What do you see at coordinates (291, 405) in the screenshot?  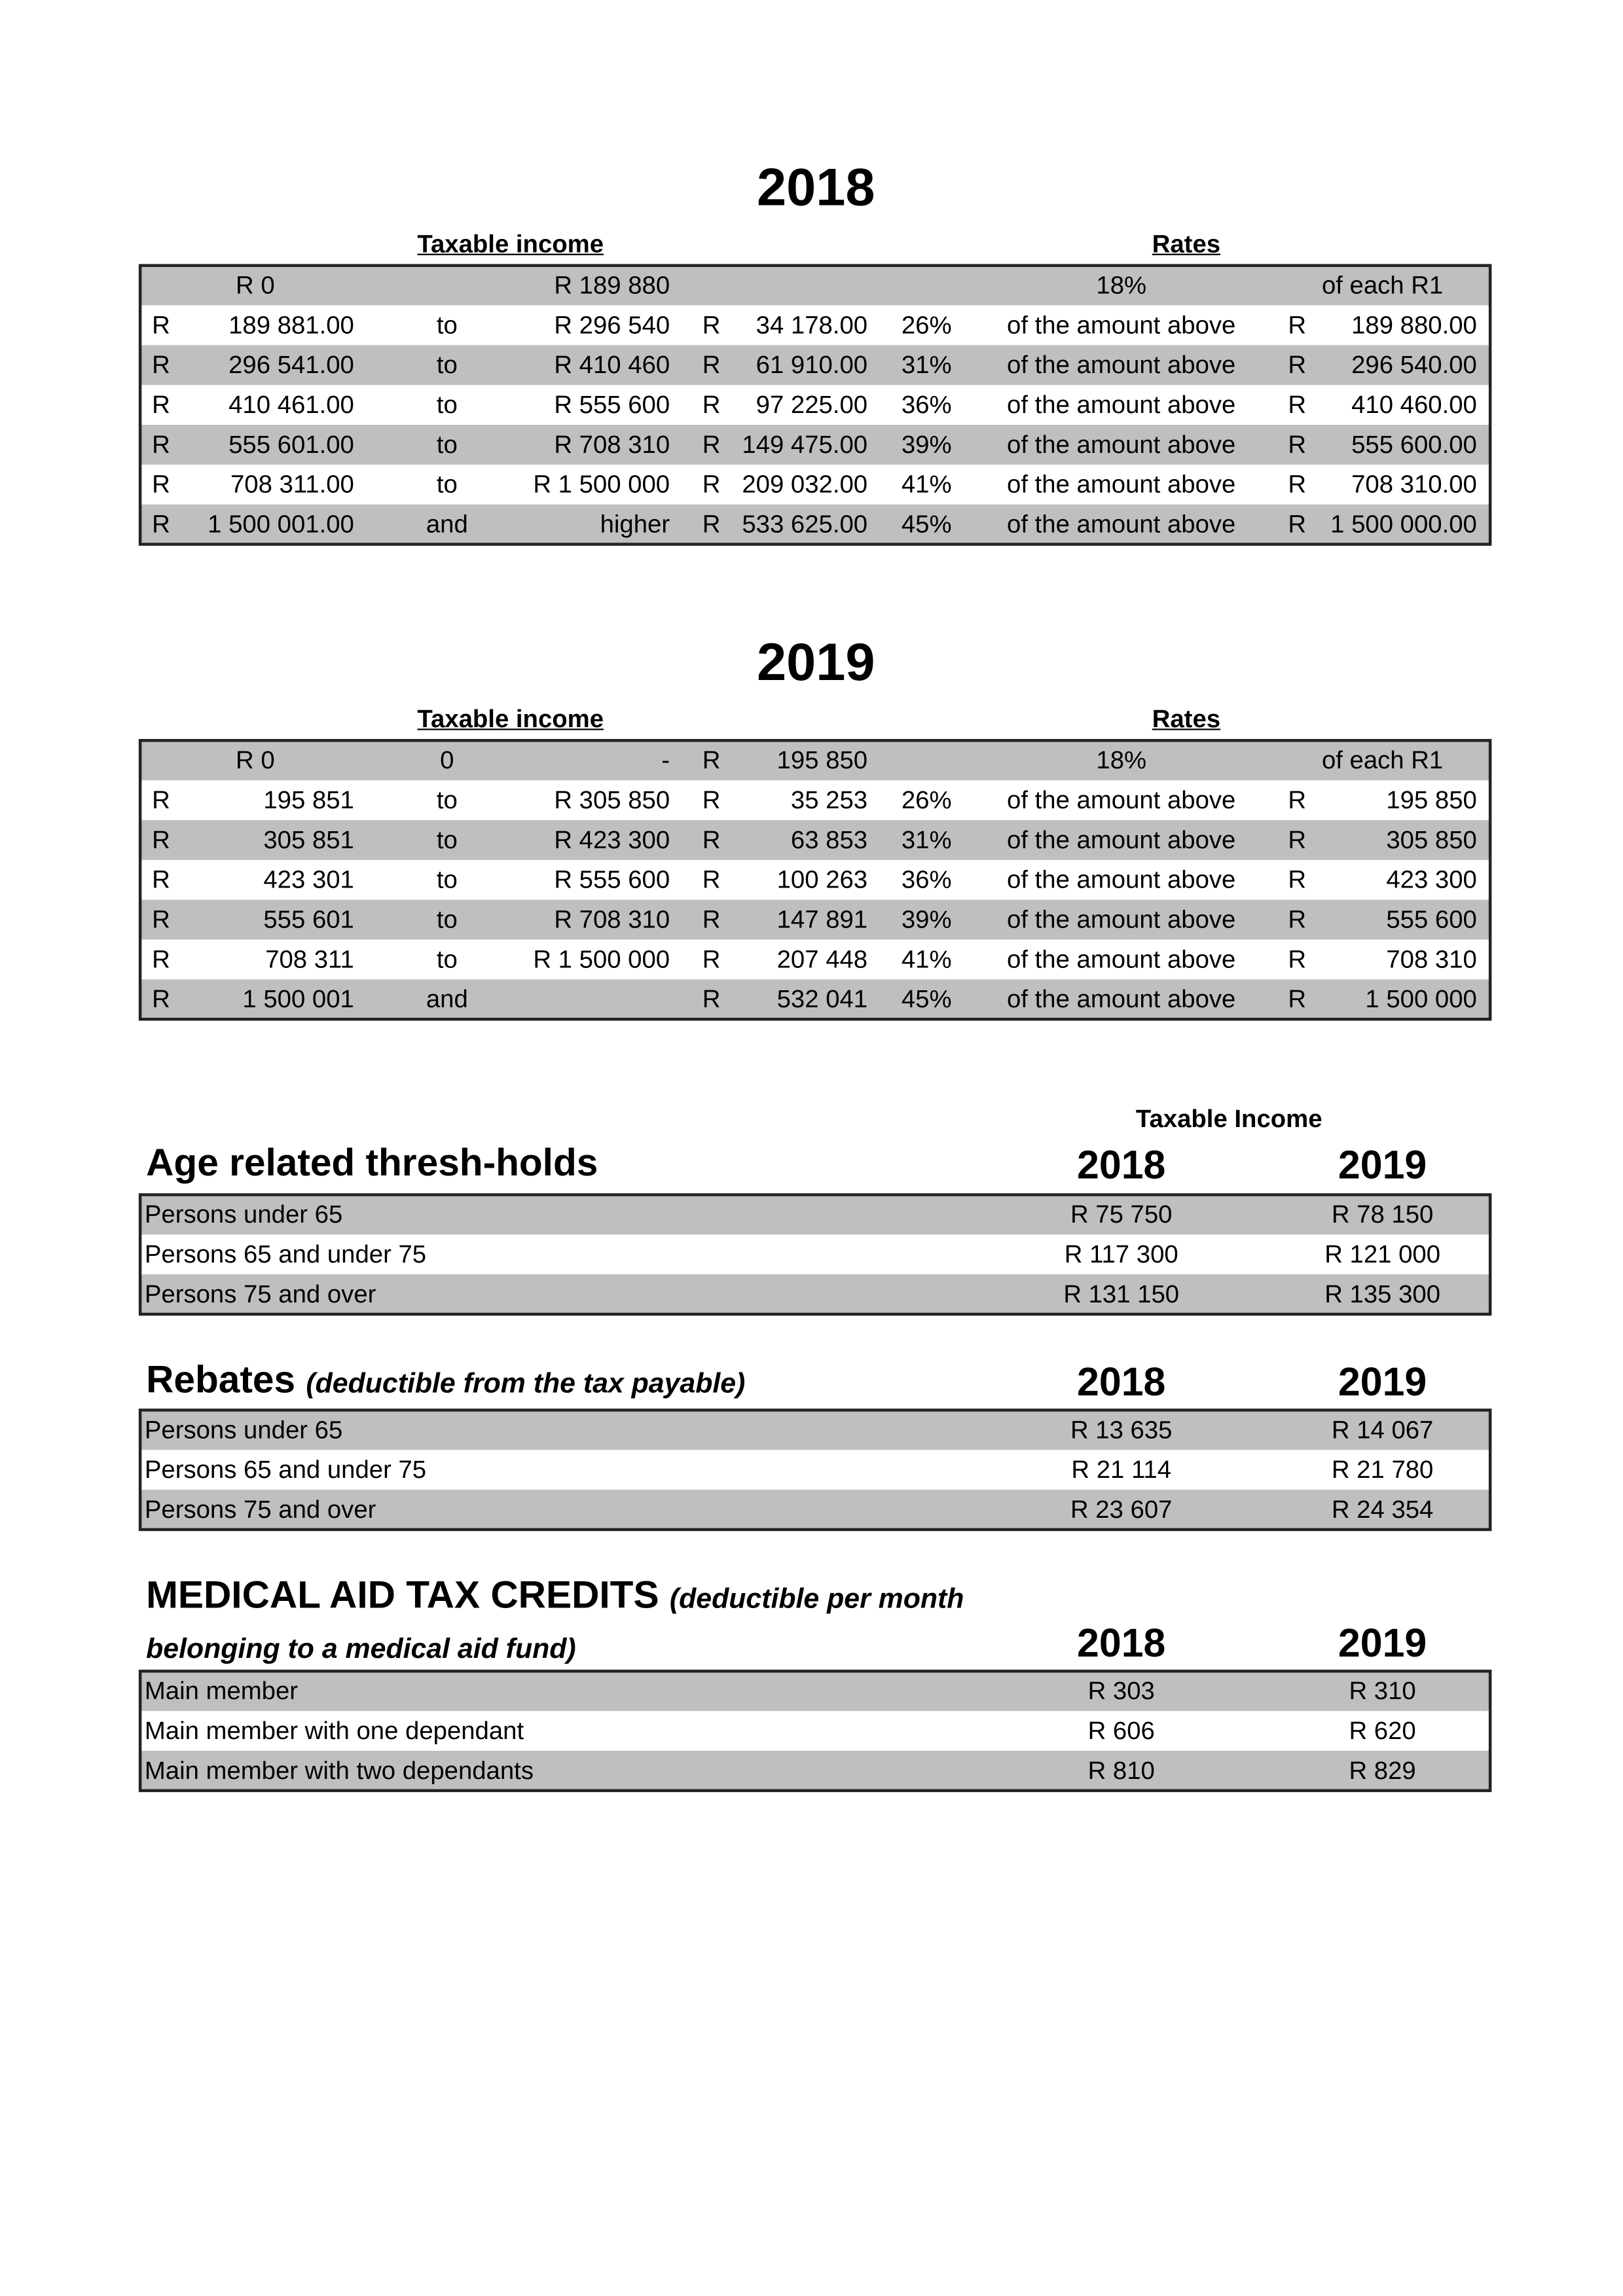 I see `table-cell: 410 461.00` at bounding box center [291, 405].